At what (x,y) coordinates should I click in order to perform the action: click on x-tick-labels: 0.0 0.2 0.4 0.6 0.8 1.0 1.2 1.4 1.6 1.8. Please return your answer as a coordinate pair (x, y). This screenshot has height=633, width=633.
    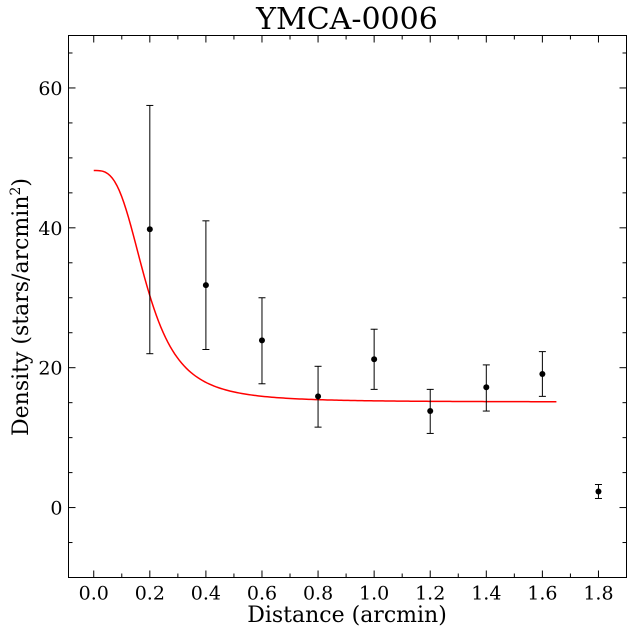
    Looking at the image, I should click on (346, 594).